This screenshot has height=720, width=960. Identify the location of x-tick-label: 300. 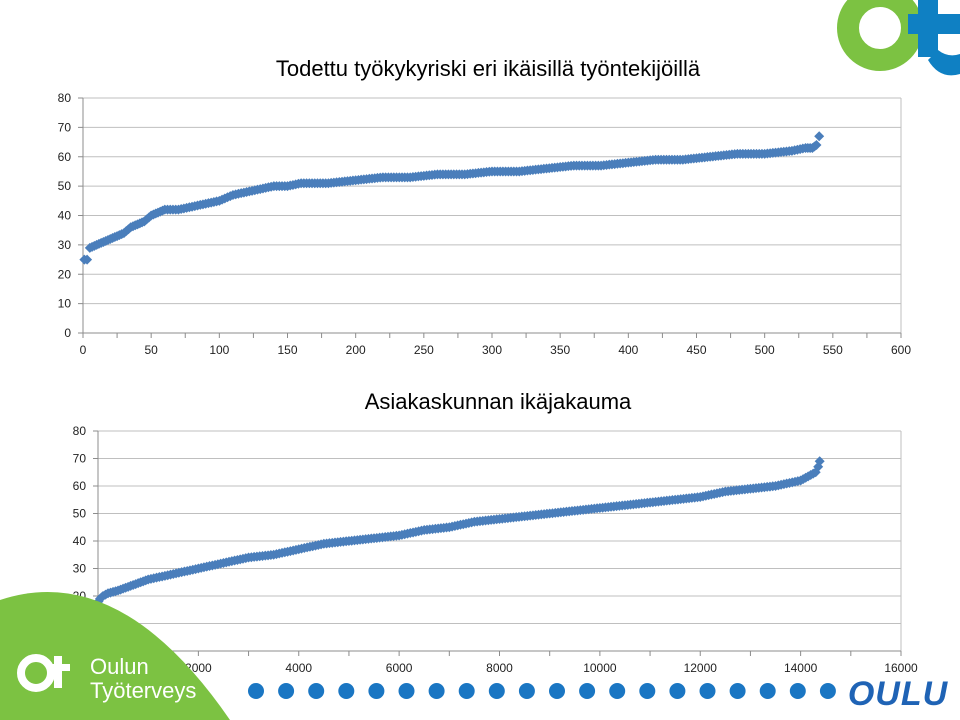
(492, 350).